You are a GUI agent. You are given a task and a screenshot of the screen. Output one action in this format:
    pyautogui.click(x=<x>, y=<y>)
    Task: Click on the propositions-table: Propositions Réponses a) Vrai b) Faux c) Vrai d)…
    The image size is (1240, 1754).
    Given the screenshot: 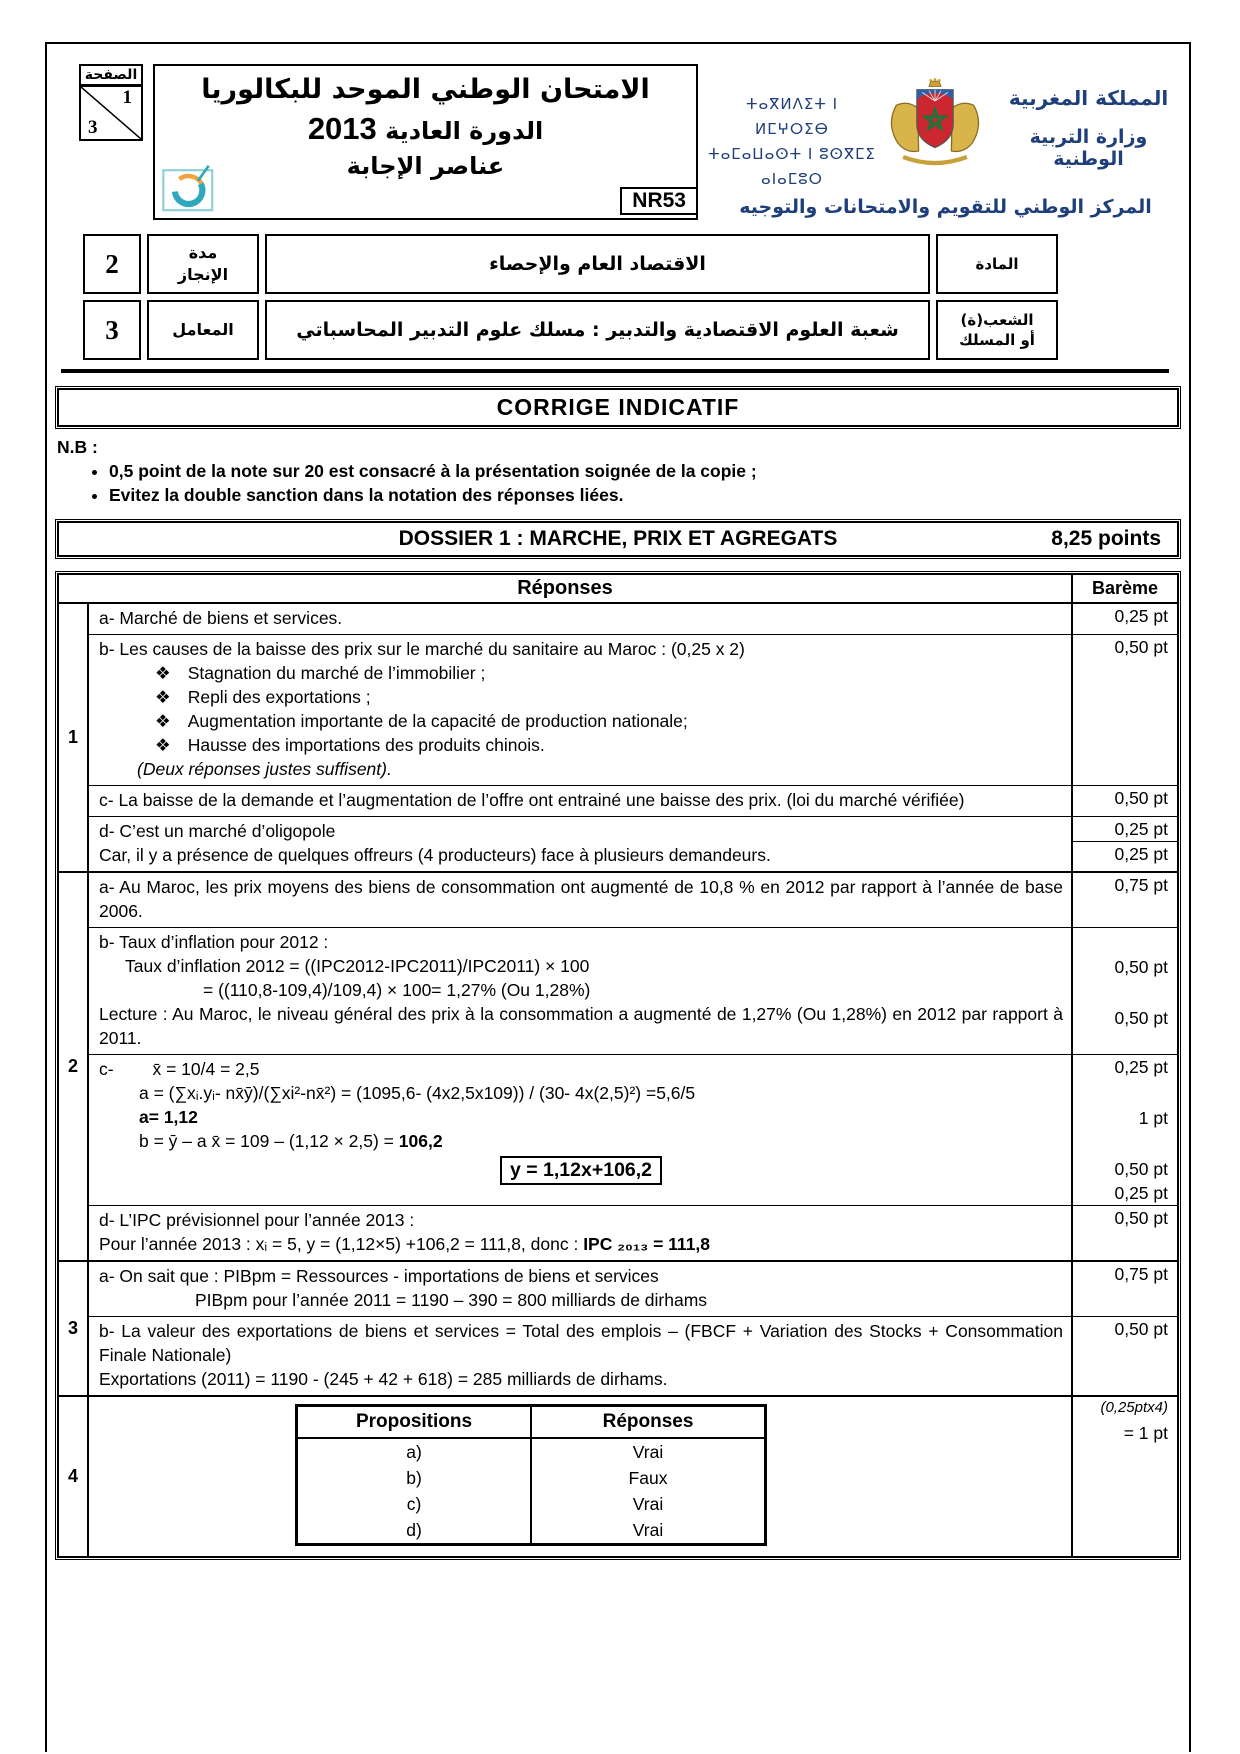 What is the action you would take?
    pyautogui.click(x=531, y=1474)
    